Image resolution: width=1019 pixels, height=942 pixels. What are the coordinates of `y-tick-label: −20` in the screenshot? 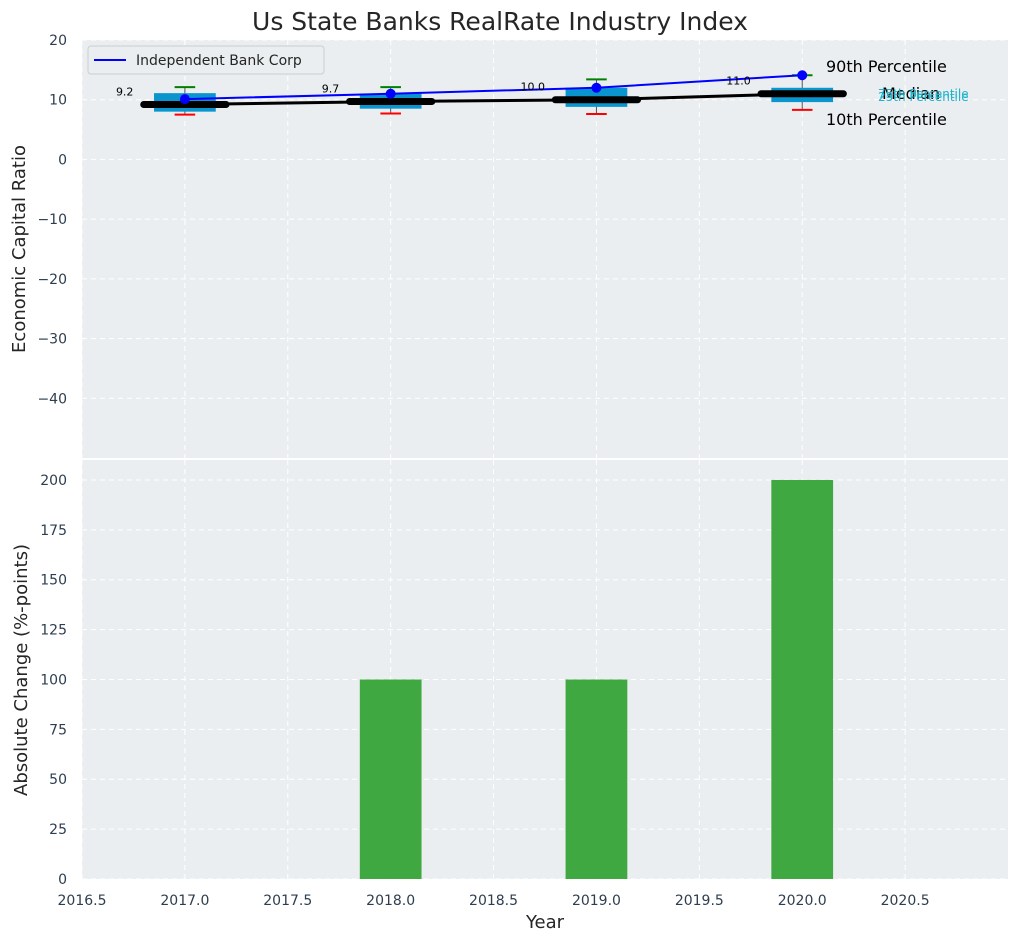 It's located at (52, 280).